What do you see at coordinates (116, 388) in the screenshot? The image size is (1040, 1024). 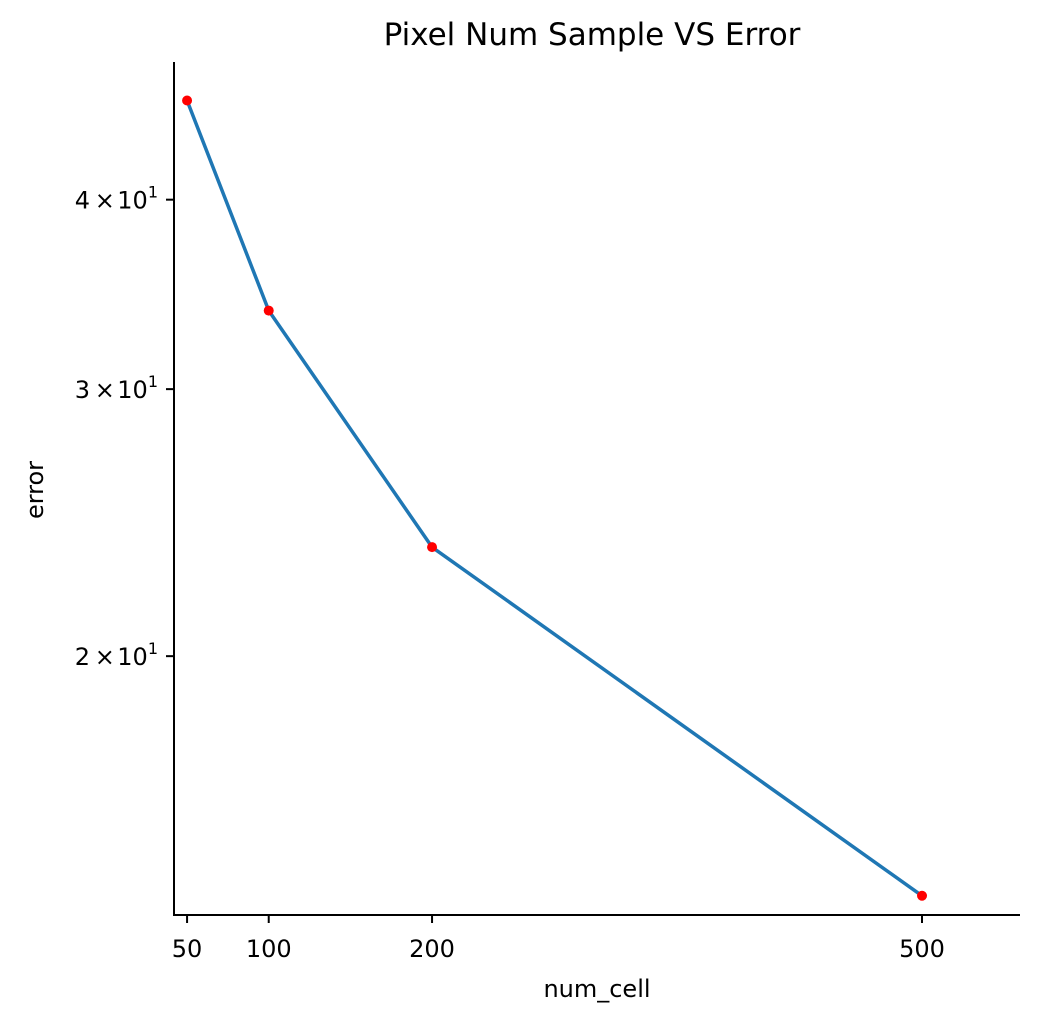 I see `y-tick-label: 3 × 10¹` at bounding box center [116, 388].